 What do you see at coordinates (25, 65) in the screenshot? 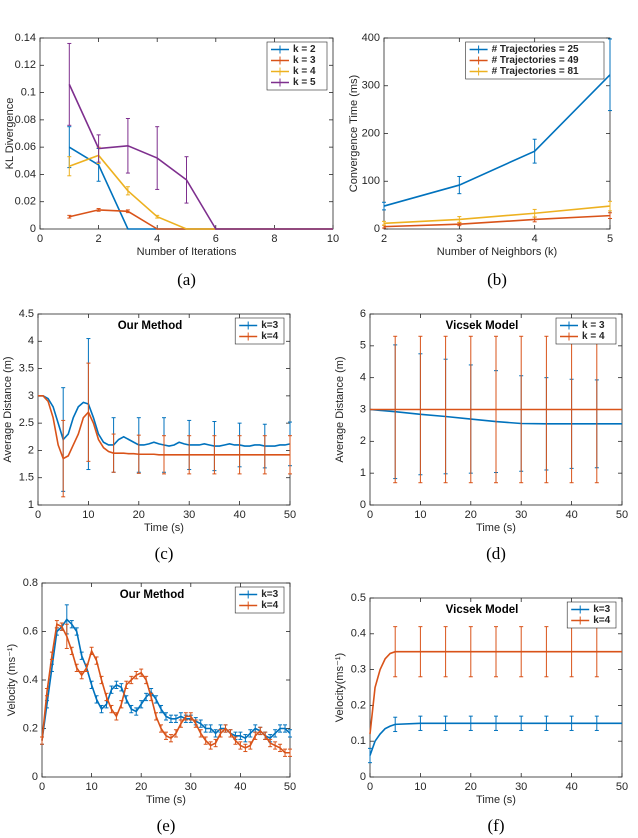
I see `y-tick-label: 0.12` at bounding box center [25, 65].